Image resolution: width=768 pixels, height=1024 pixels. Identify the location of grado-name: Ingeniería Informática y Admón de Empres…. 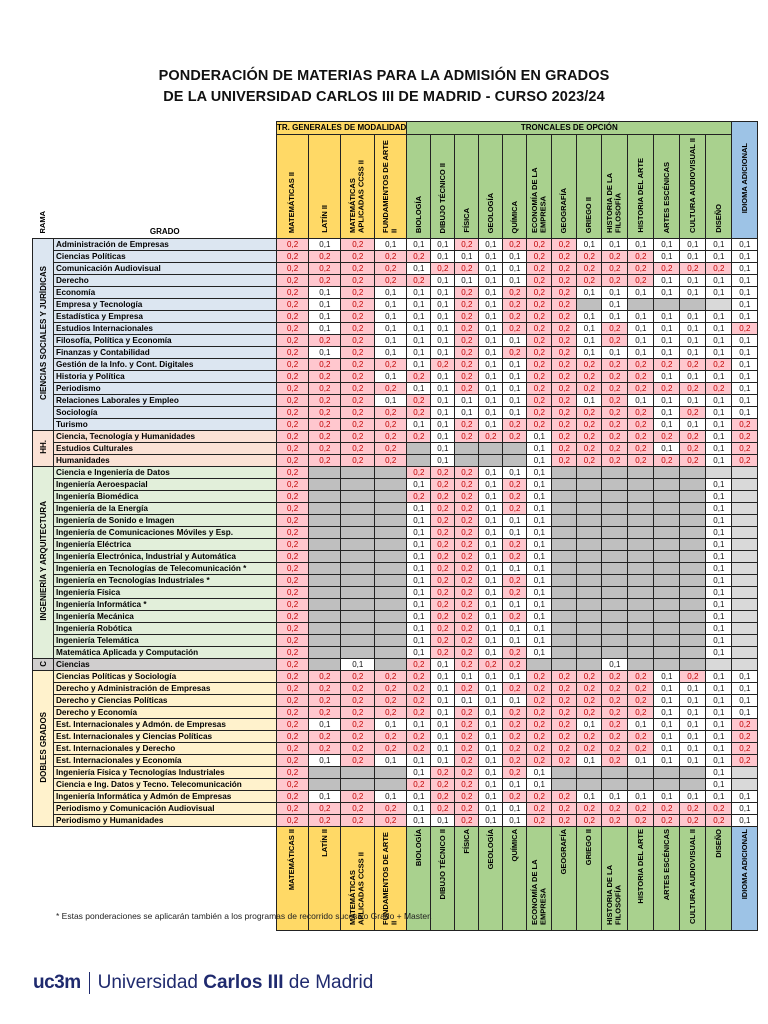
(165, 796).